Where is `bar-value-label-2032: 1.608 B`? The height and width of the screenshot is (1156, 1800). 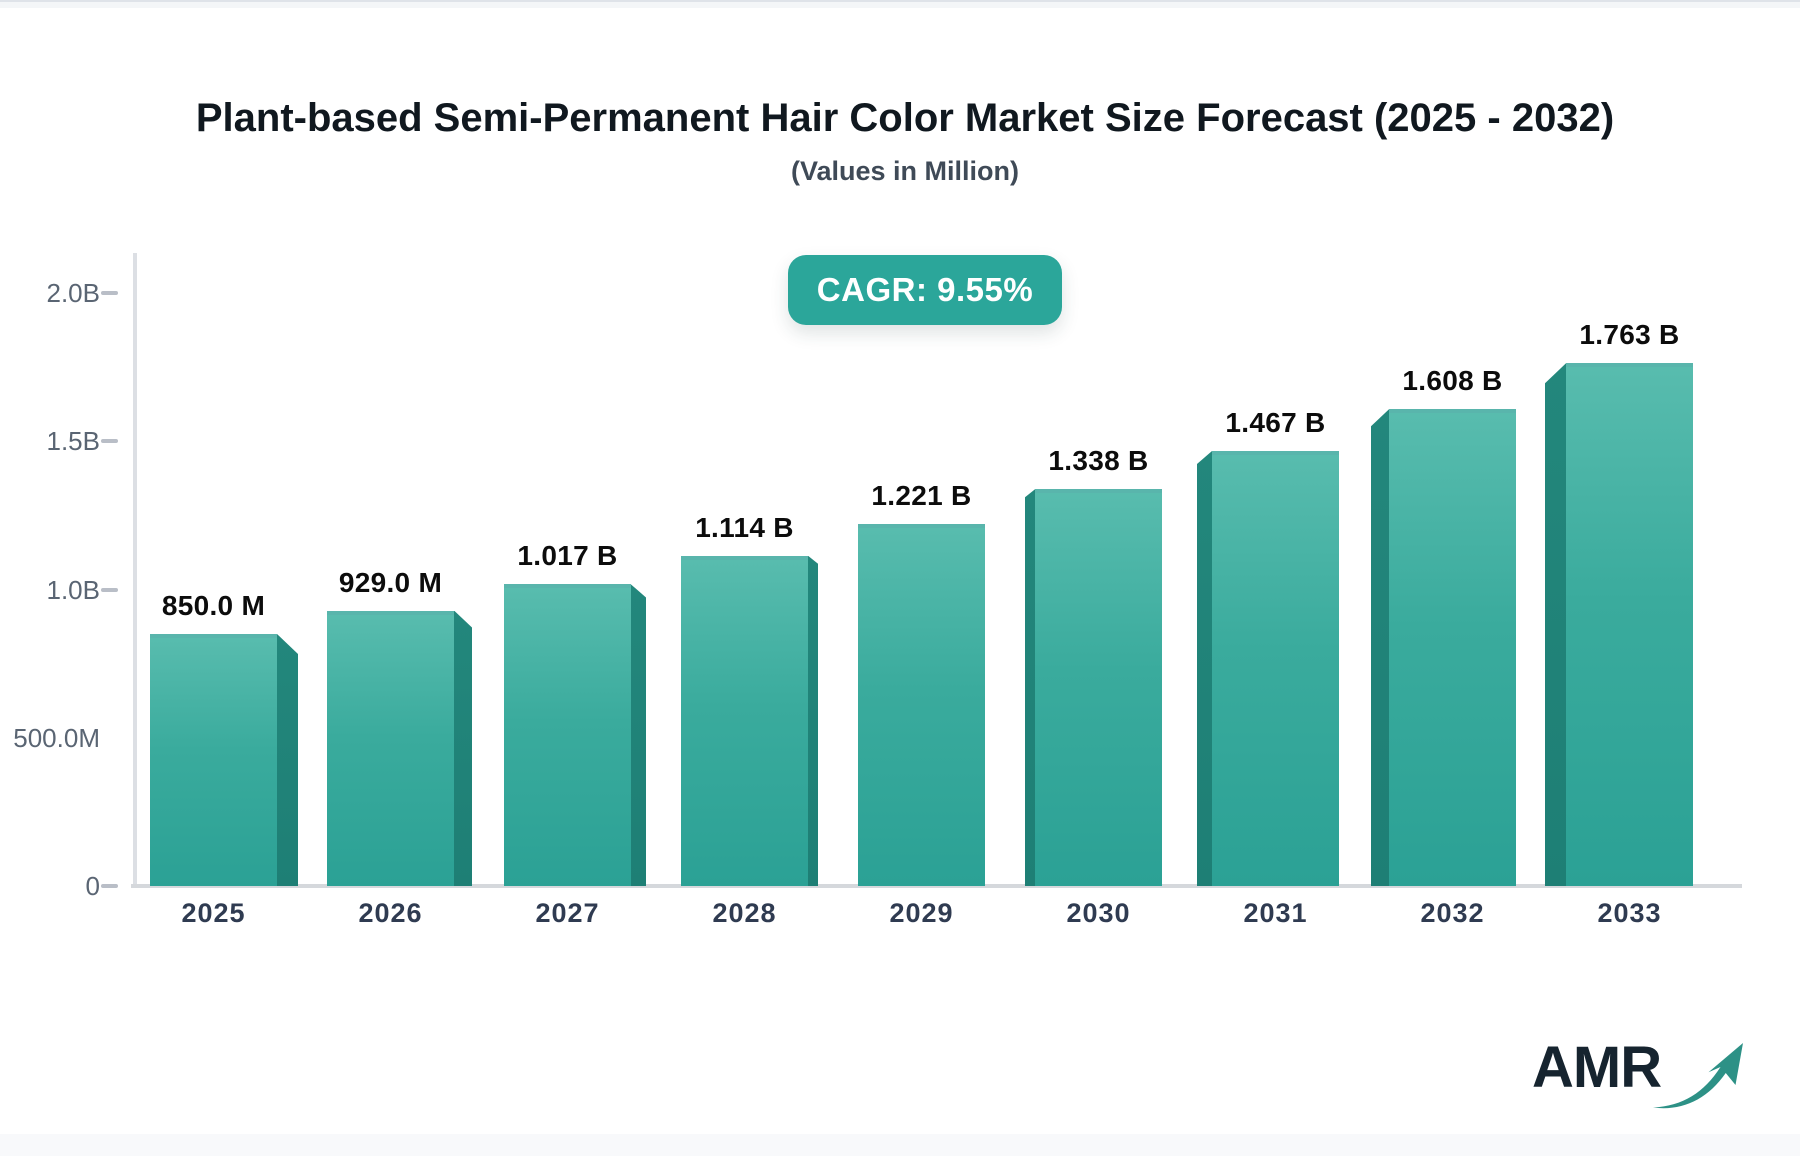
bar-value-label-2032: 1.608 B is located at coordinates (1452, 381).